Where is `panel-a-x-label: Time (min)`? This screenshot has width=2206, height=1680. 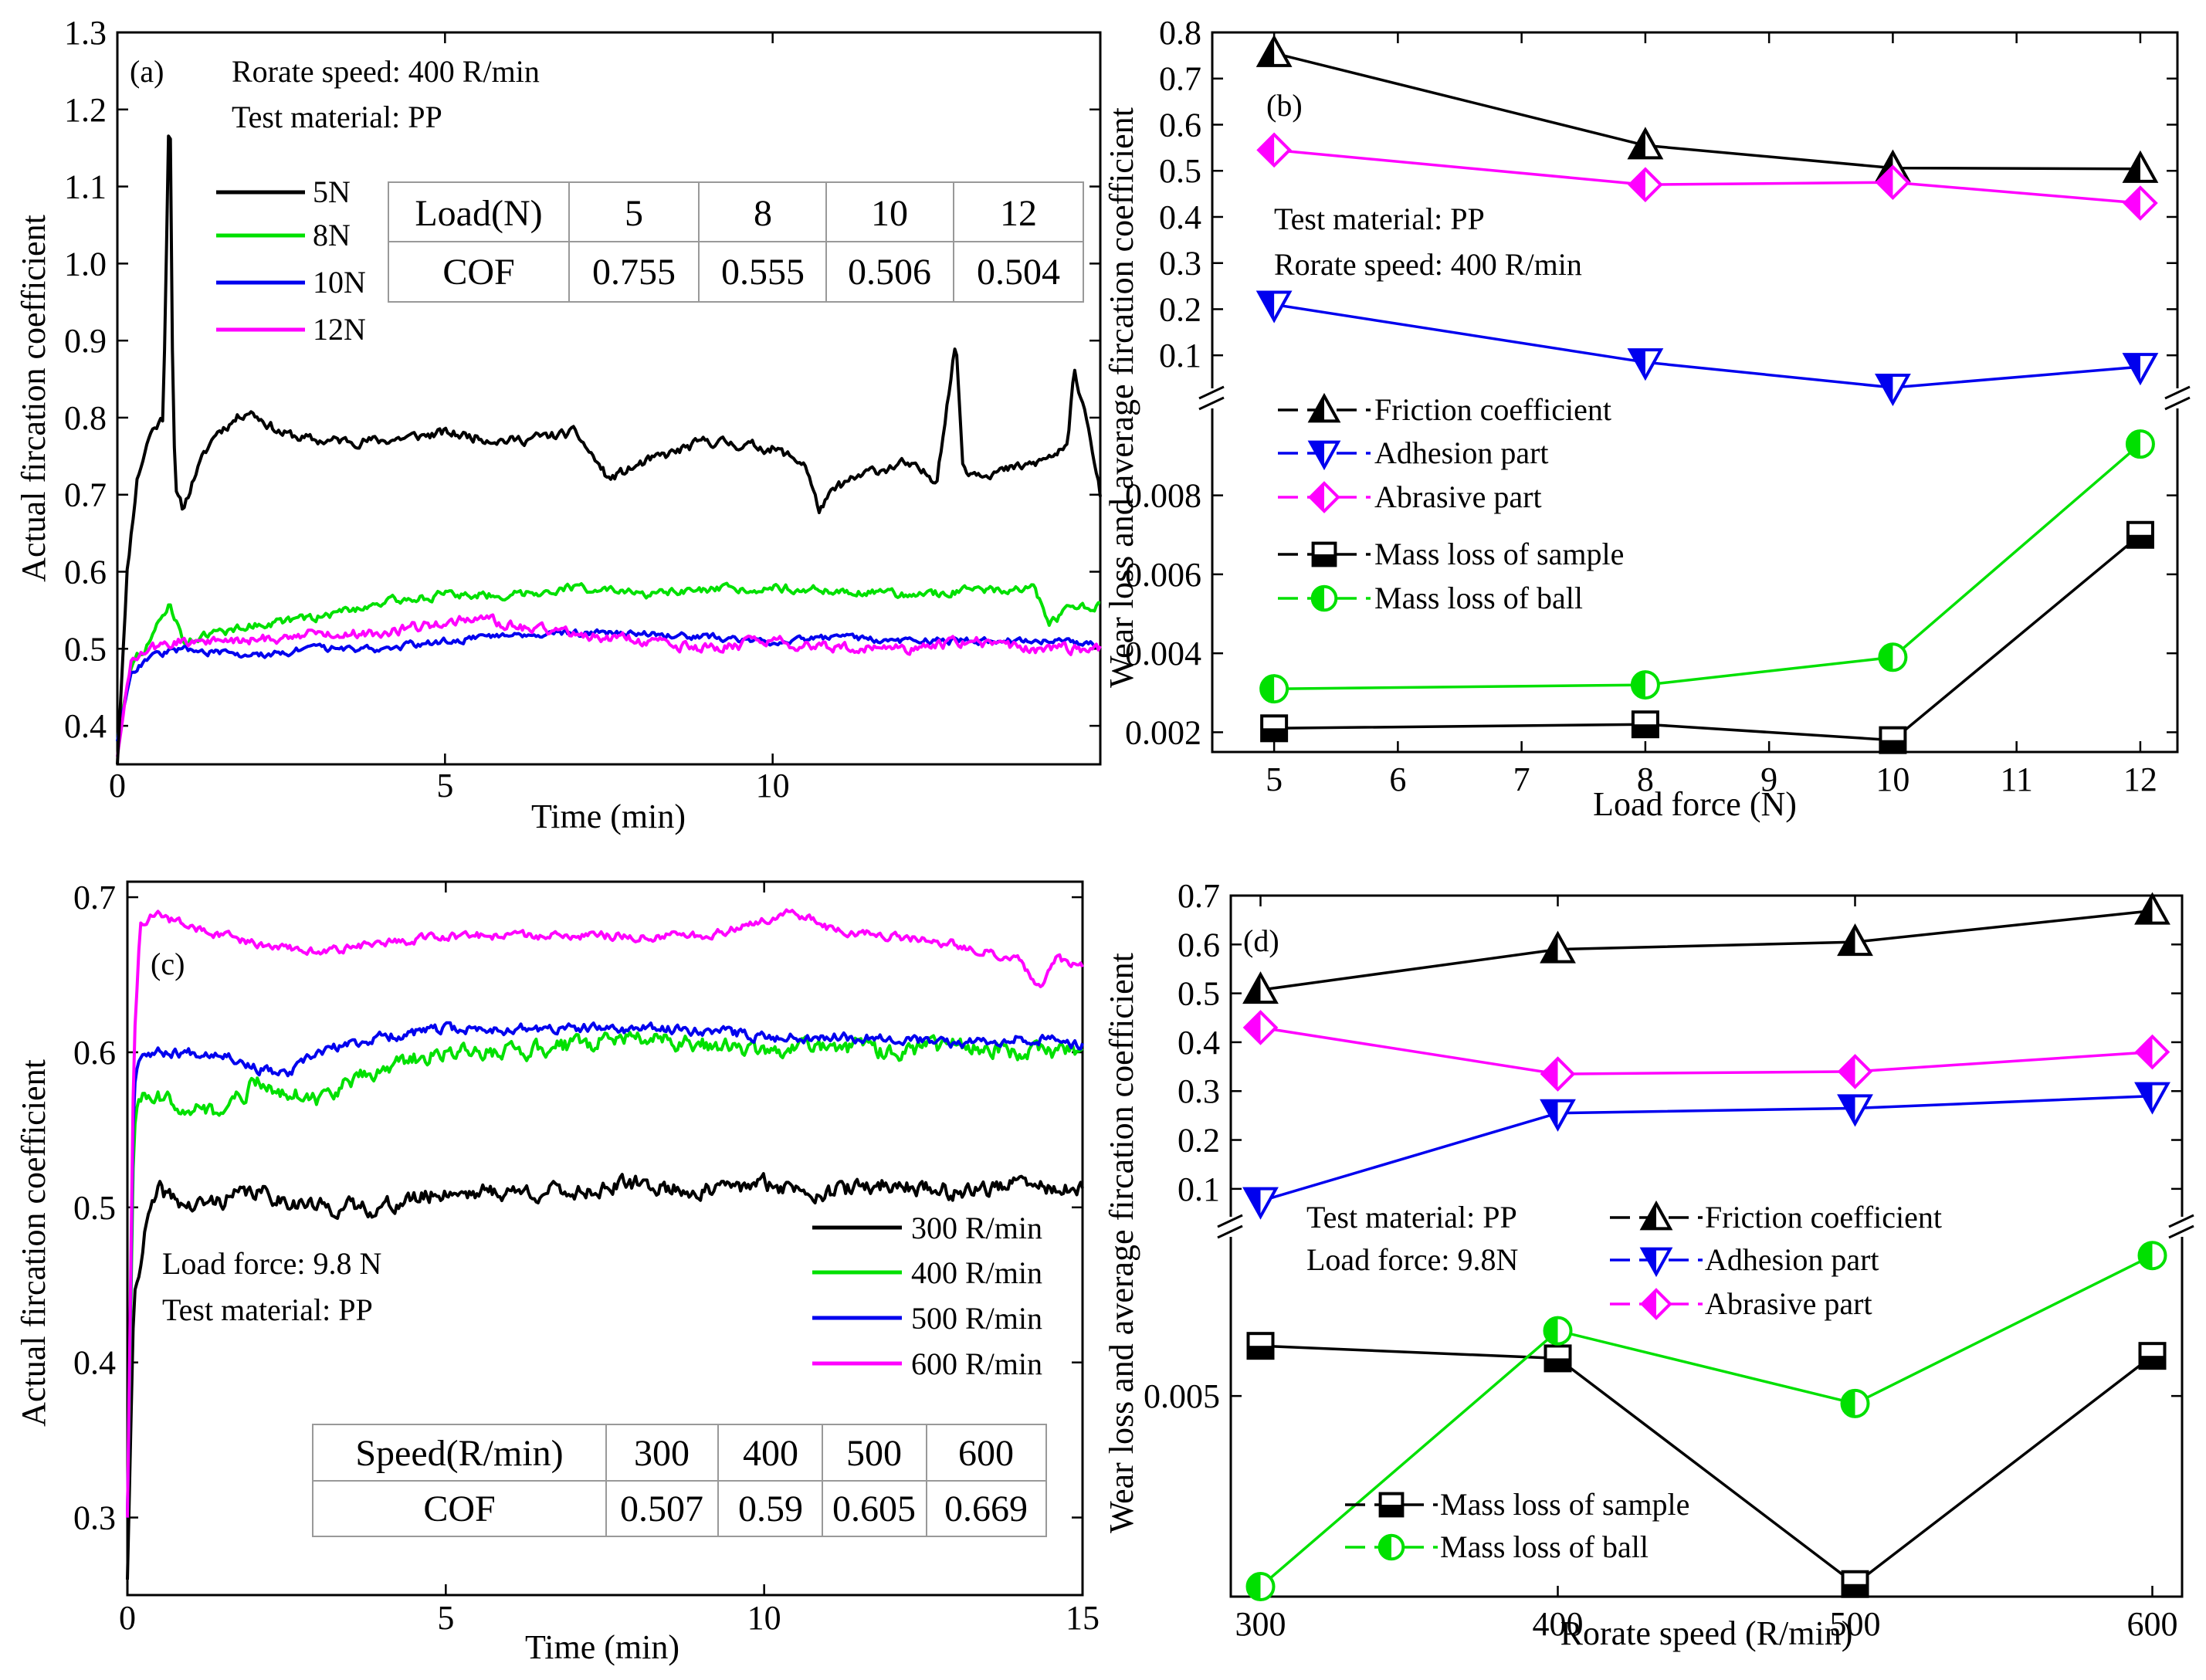
panel-a-x-label: Time (min) is located at coordinates (608, 816).